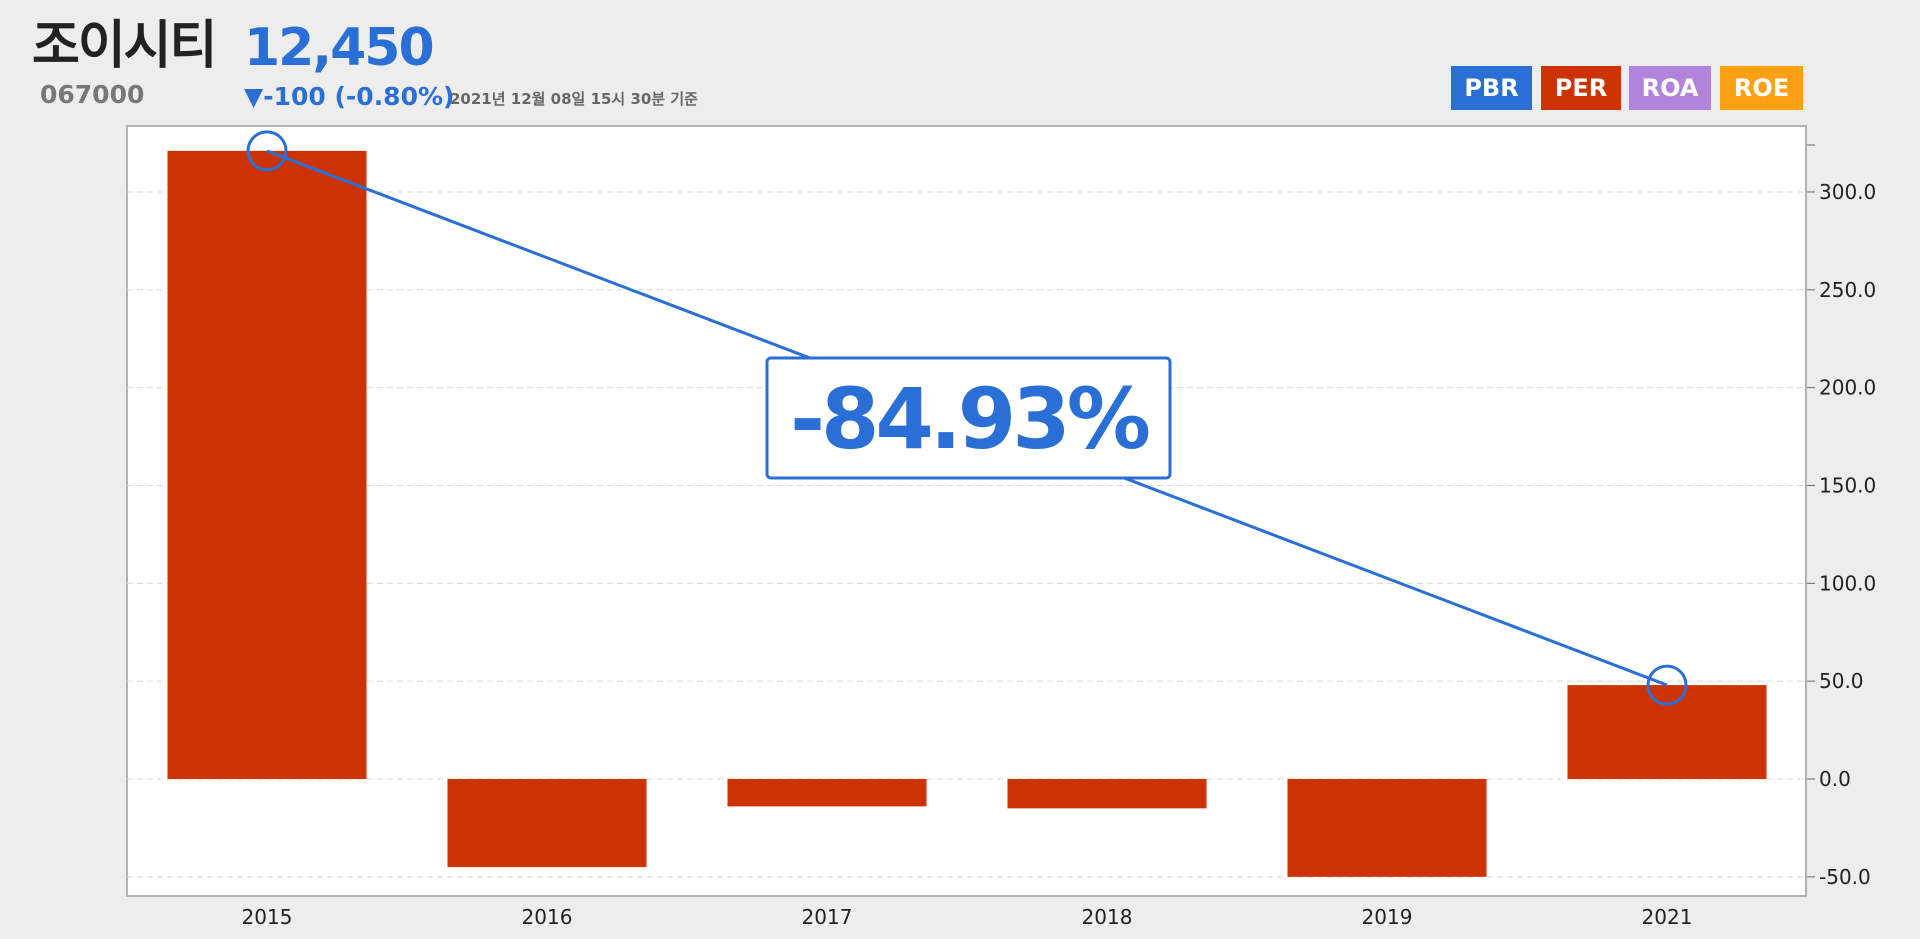 The width and height of the screenshot is (1920, 939). What do you see at coordinates (267, 151) in the screenshot?
I see `trend-start-marker` at bounding box center [267, 151].